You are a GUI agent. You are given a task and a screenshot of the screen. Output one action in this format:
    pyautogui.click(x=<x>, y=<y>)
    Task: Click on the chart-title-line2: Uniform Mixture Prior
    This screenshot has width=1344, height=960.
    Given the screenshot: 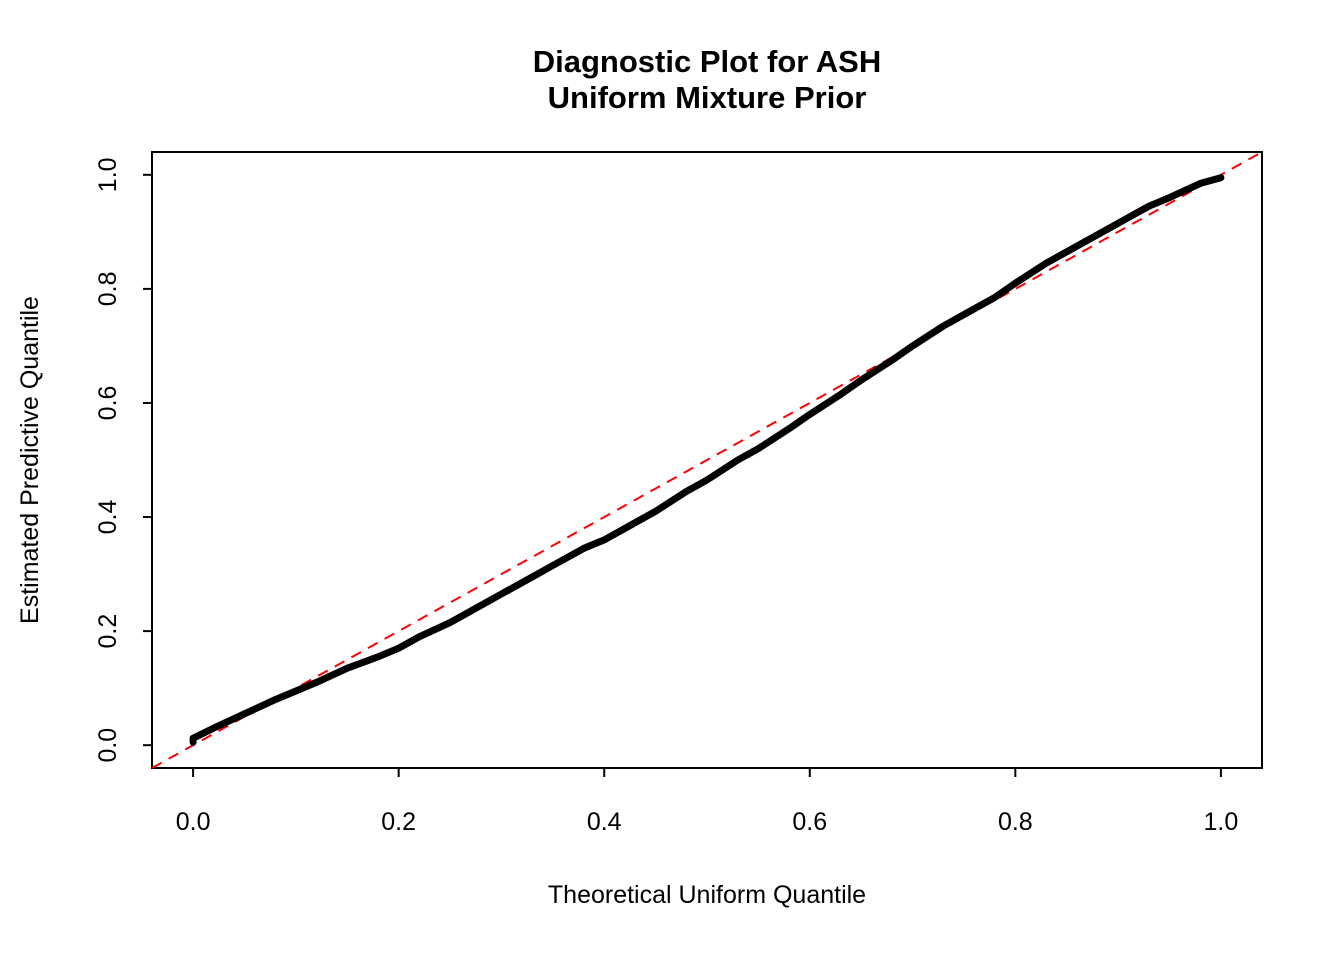 What is the action you would take?
    pyautogui.click(x=707, y=97)
    